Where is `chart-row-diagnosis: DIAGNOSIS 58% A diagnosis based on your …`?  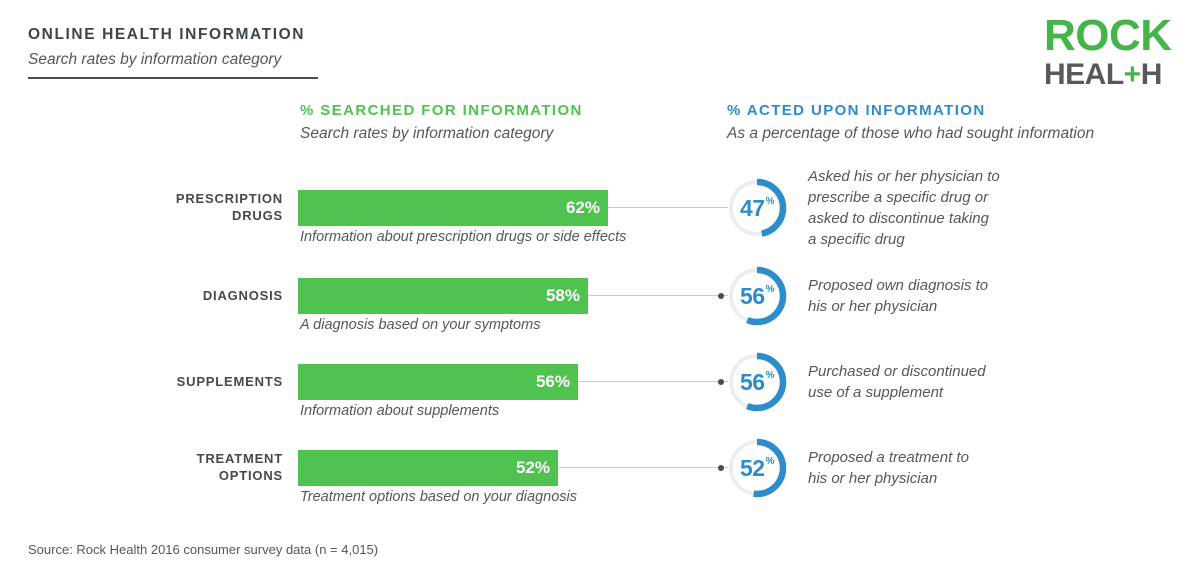 chart-row-diagnosis: DIAGNOSIS 58% A diagnosis based on your … is located at coordinates (608, 296).